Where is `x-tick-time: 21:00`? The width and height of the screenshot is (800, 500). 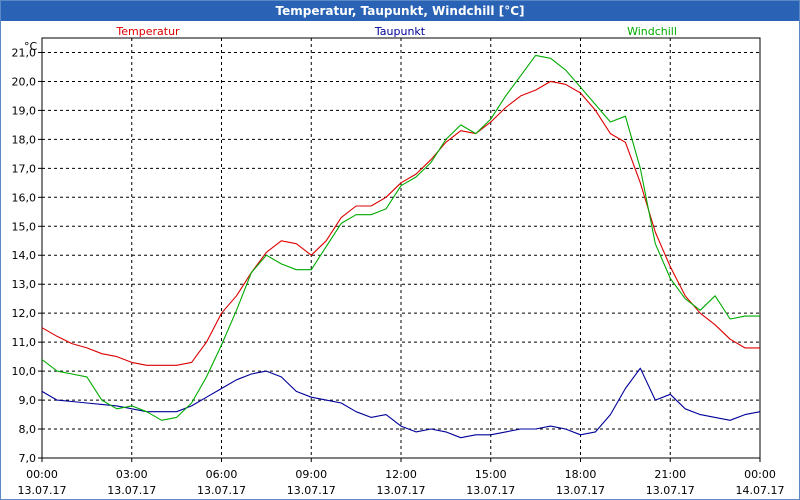 x-tick-time: 21:00 is located at coordinates (670, 474).